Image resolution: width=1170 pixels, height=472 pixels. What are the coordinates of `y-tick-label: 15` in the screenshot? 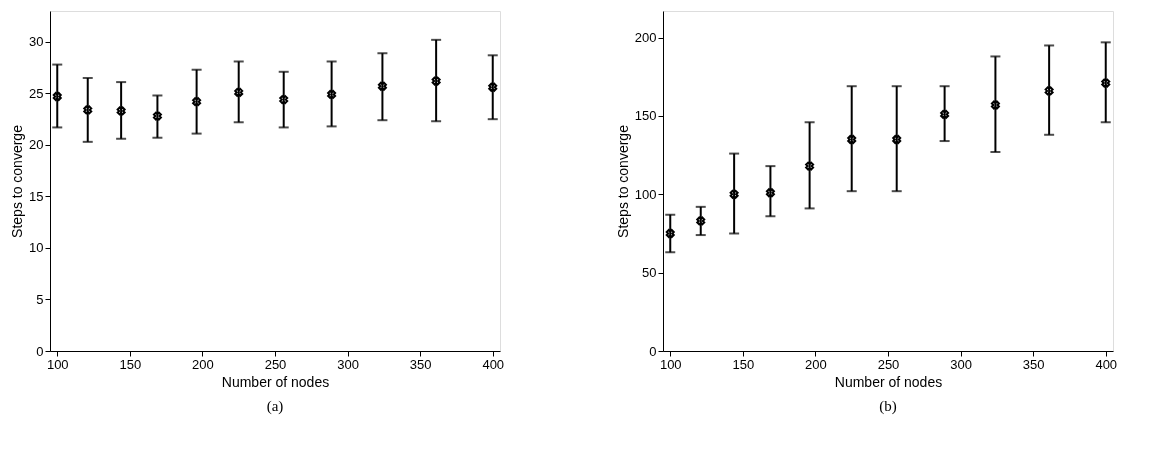 It's located at (36, 196).